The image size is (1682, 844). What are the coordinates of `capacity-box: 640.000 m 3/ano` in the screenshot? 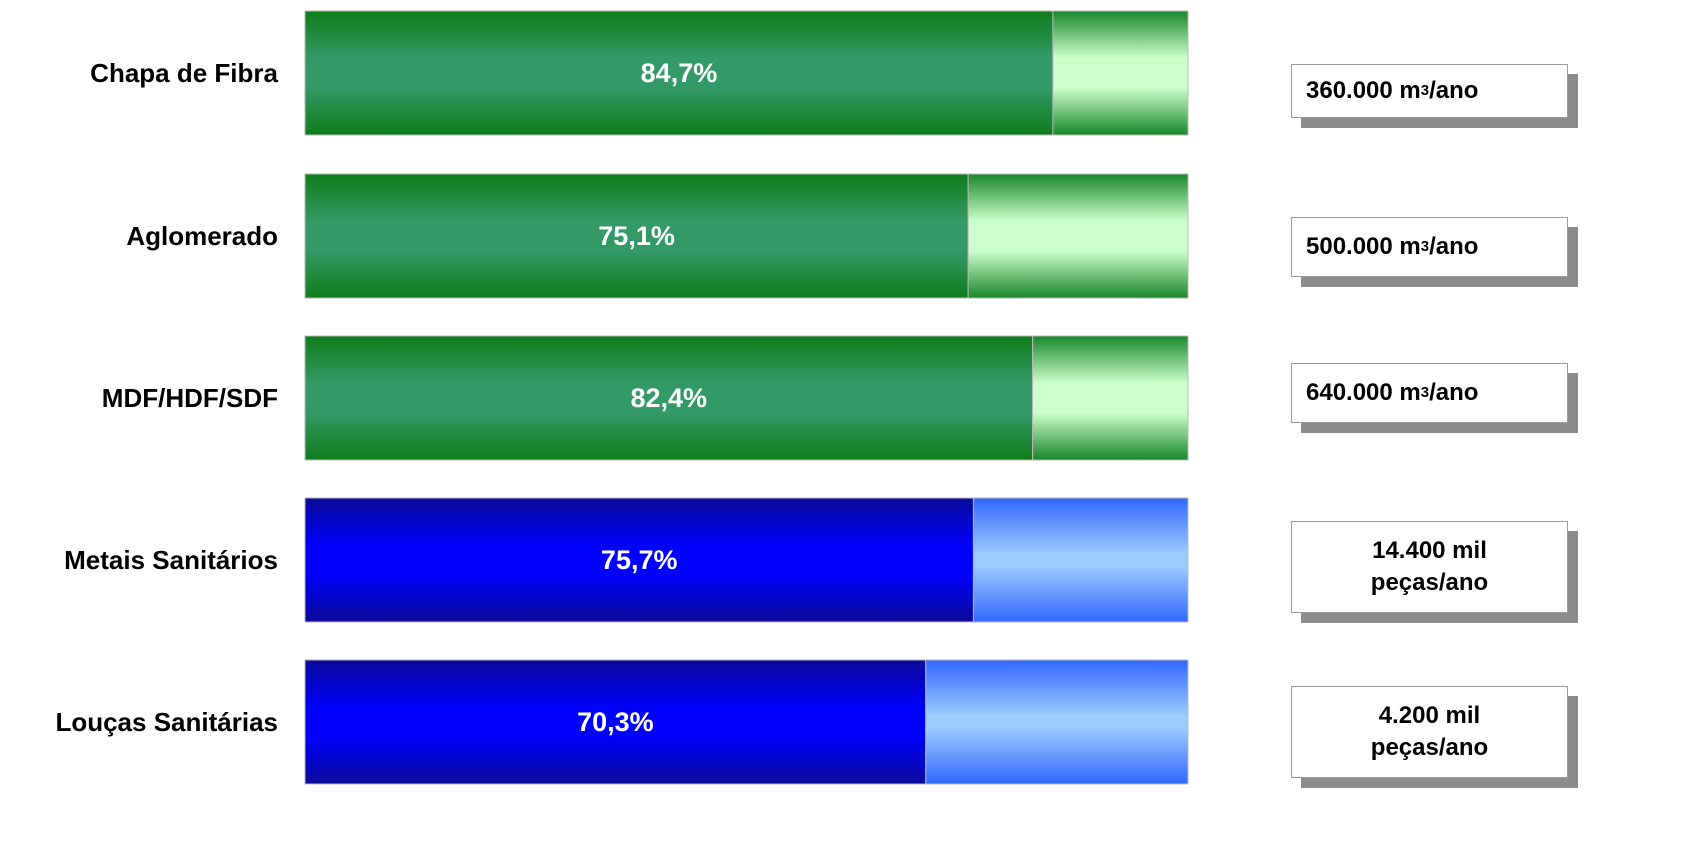 It's located at (1429, 393).